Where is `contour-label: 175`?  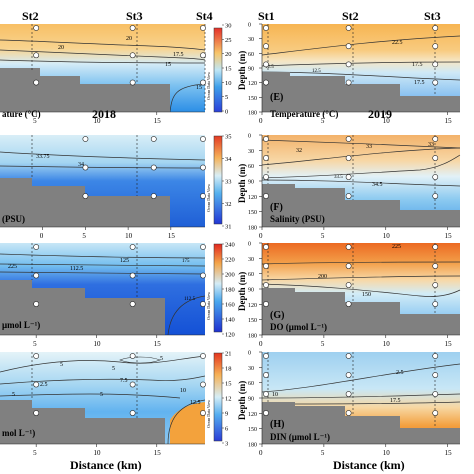 contour-label: 175 is located at coordinates (186, 261).